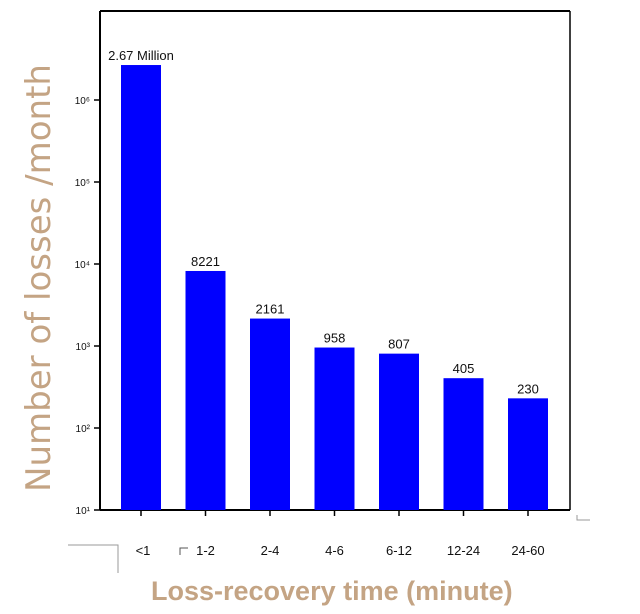 The height and width of the screenshot is (614, 640). What do you see at coordinates (340, 534) in the screenshot?
I see `x-axis: <1 1-2 2-4 4-6 6-12 12-24 24-60` at bounding box center [340, 534].